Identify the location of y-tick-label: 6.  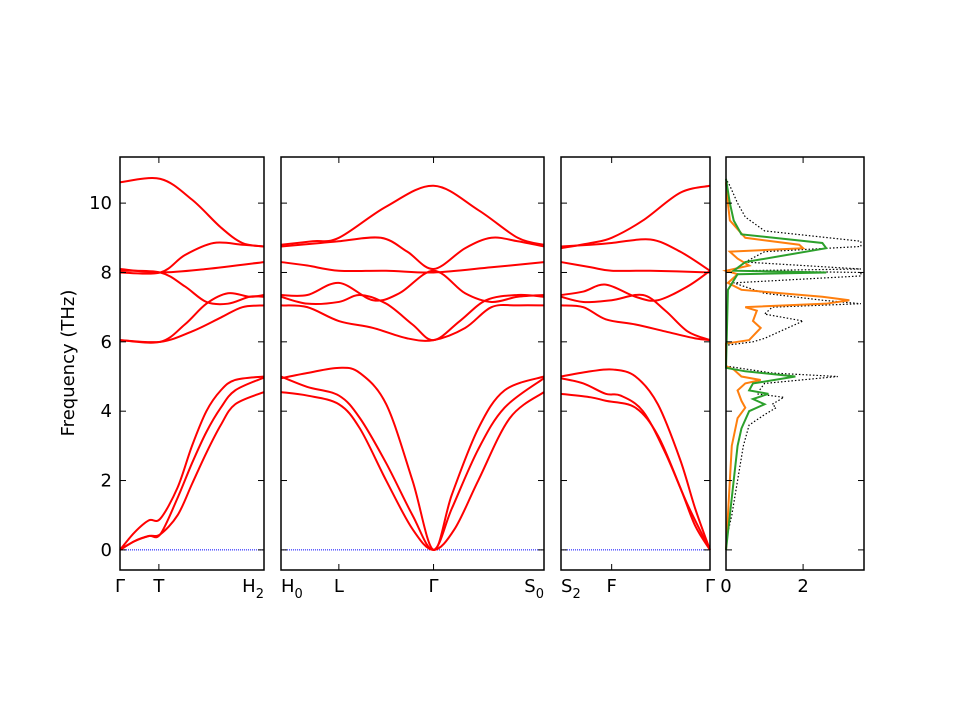
(106, 342).